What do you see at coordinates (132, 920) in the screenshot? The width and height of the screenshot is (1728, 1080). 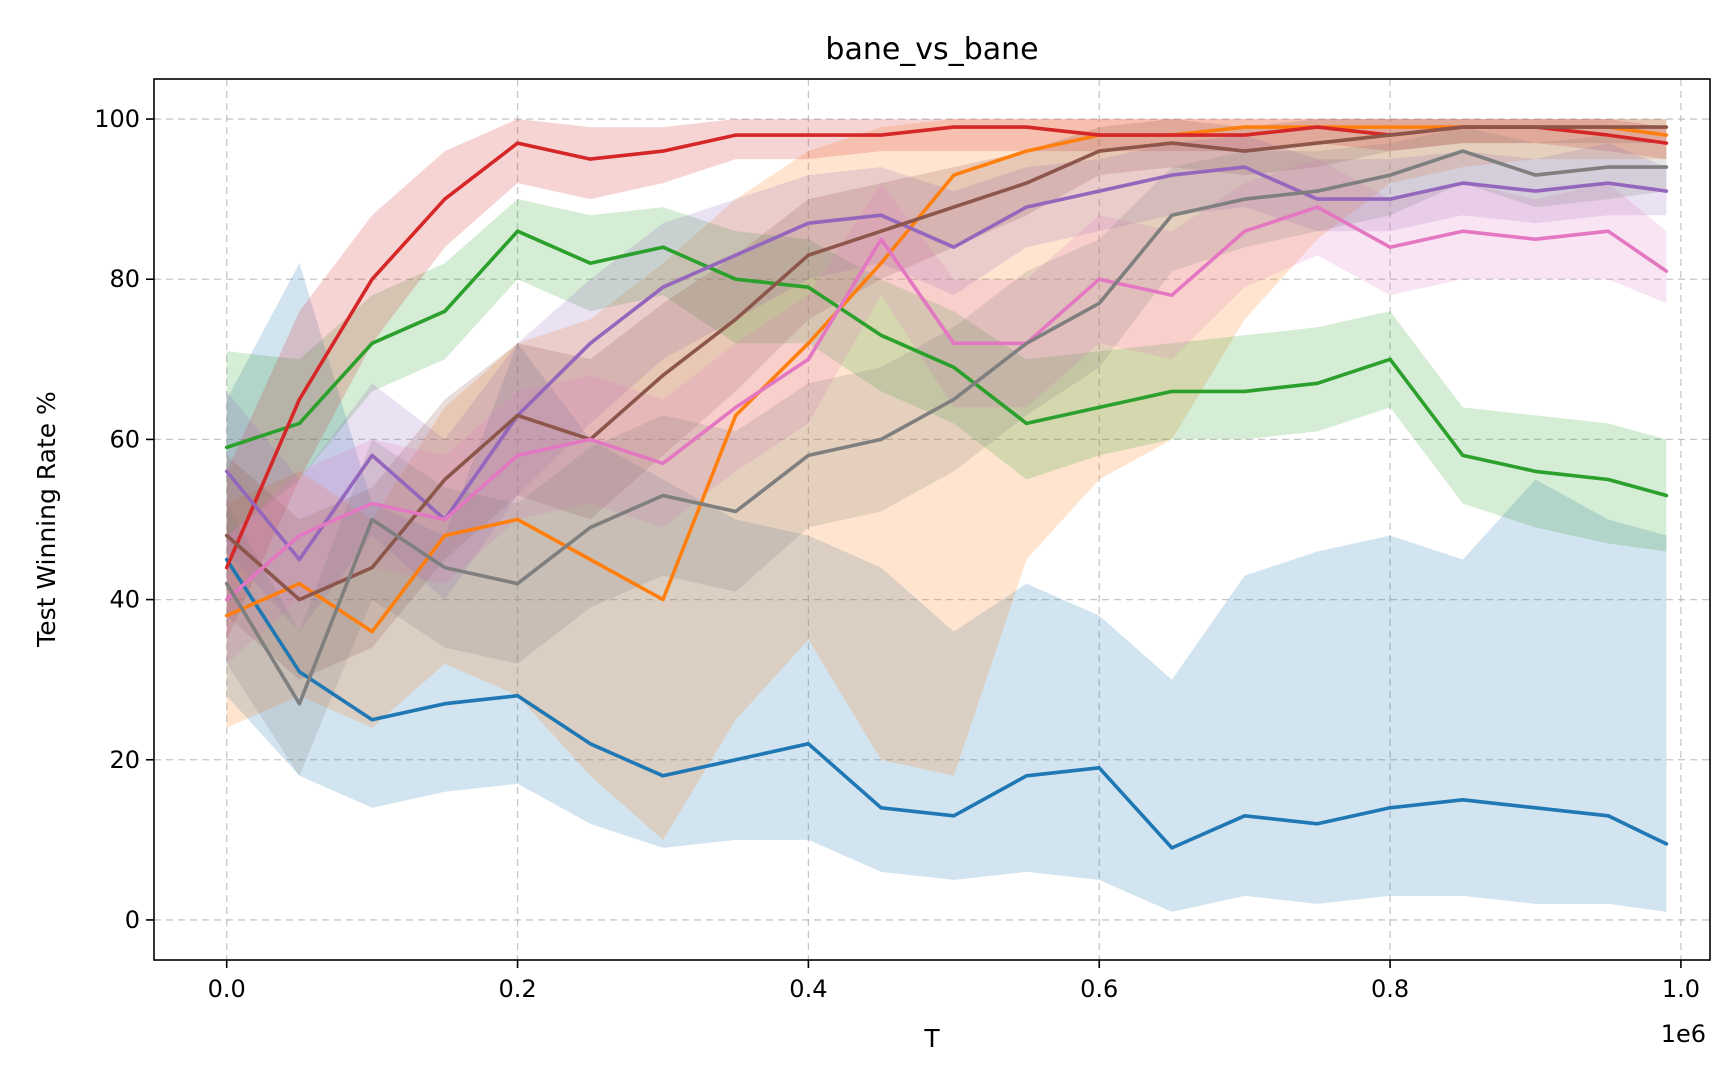 I see `y-tick-label: 0` at bounding box center [132, 920].